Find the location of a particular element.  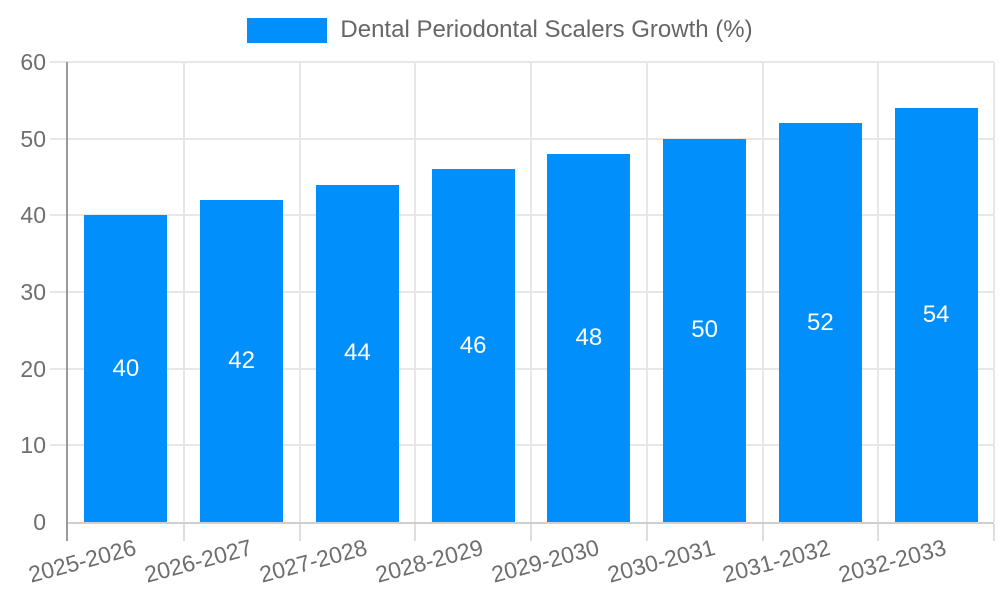

bar-2029-2030 is located at coordinates (589, 338).